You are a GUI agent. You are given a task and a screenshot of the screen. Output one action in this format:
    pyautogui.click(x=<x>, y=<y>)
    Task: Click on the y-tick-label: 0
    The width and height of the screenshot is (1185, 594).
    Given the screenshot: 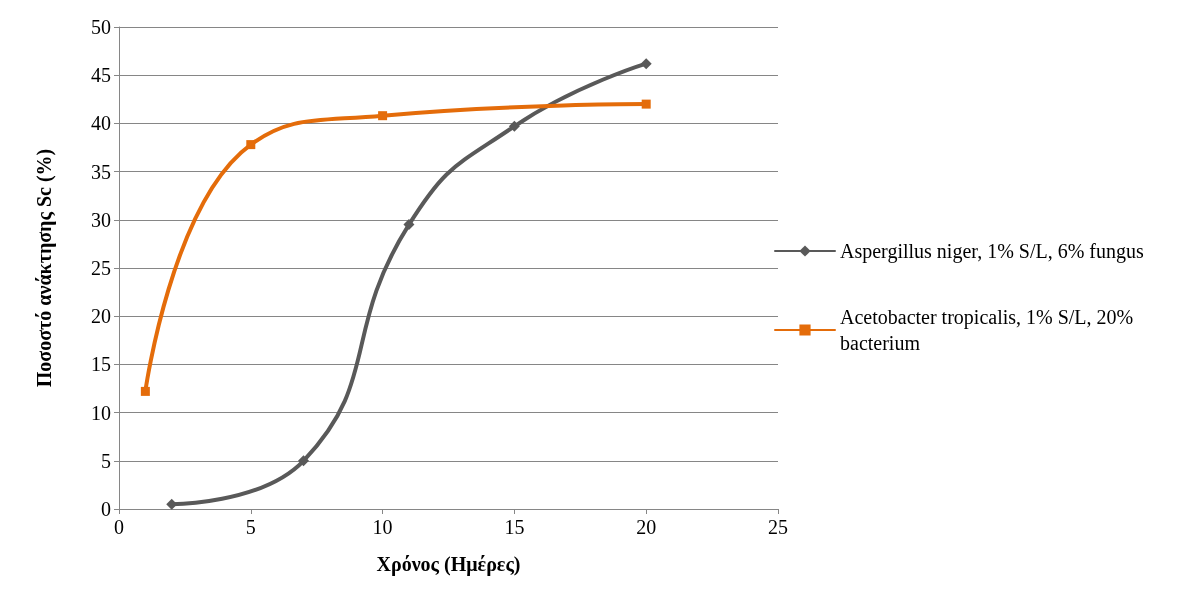 What is the action you would take?
    pyautogui.click(x=106, y=509)
    